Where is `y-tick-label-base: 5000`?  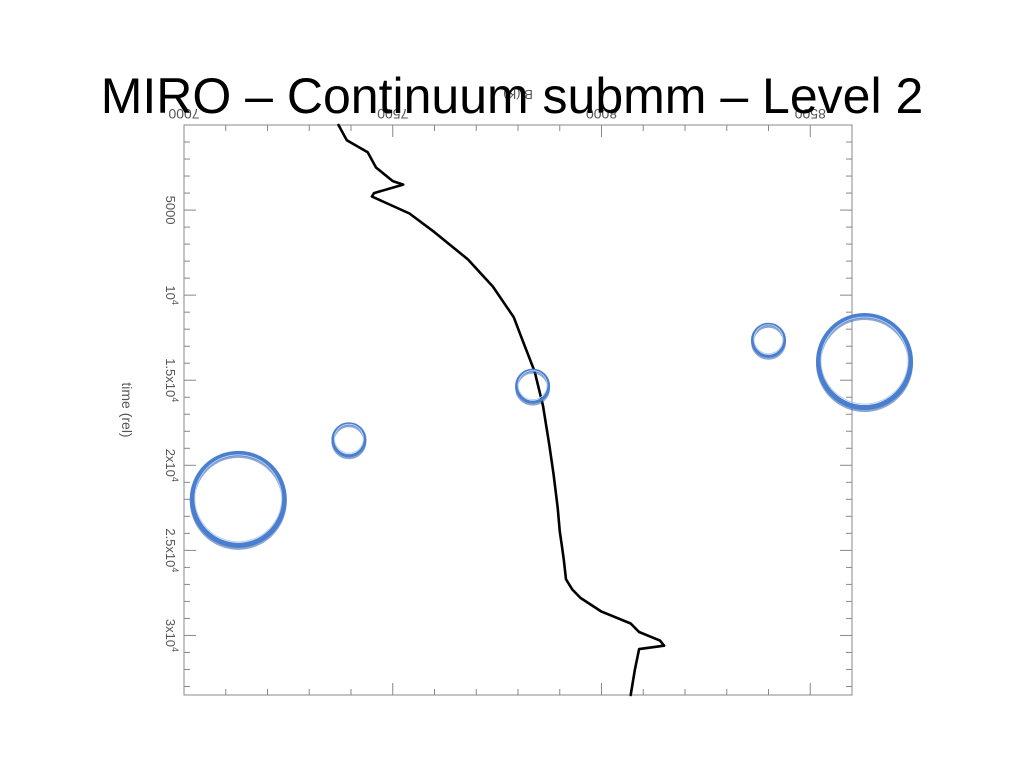
y-tick-label-base: 5000 is located at coordinates (170, 210).